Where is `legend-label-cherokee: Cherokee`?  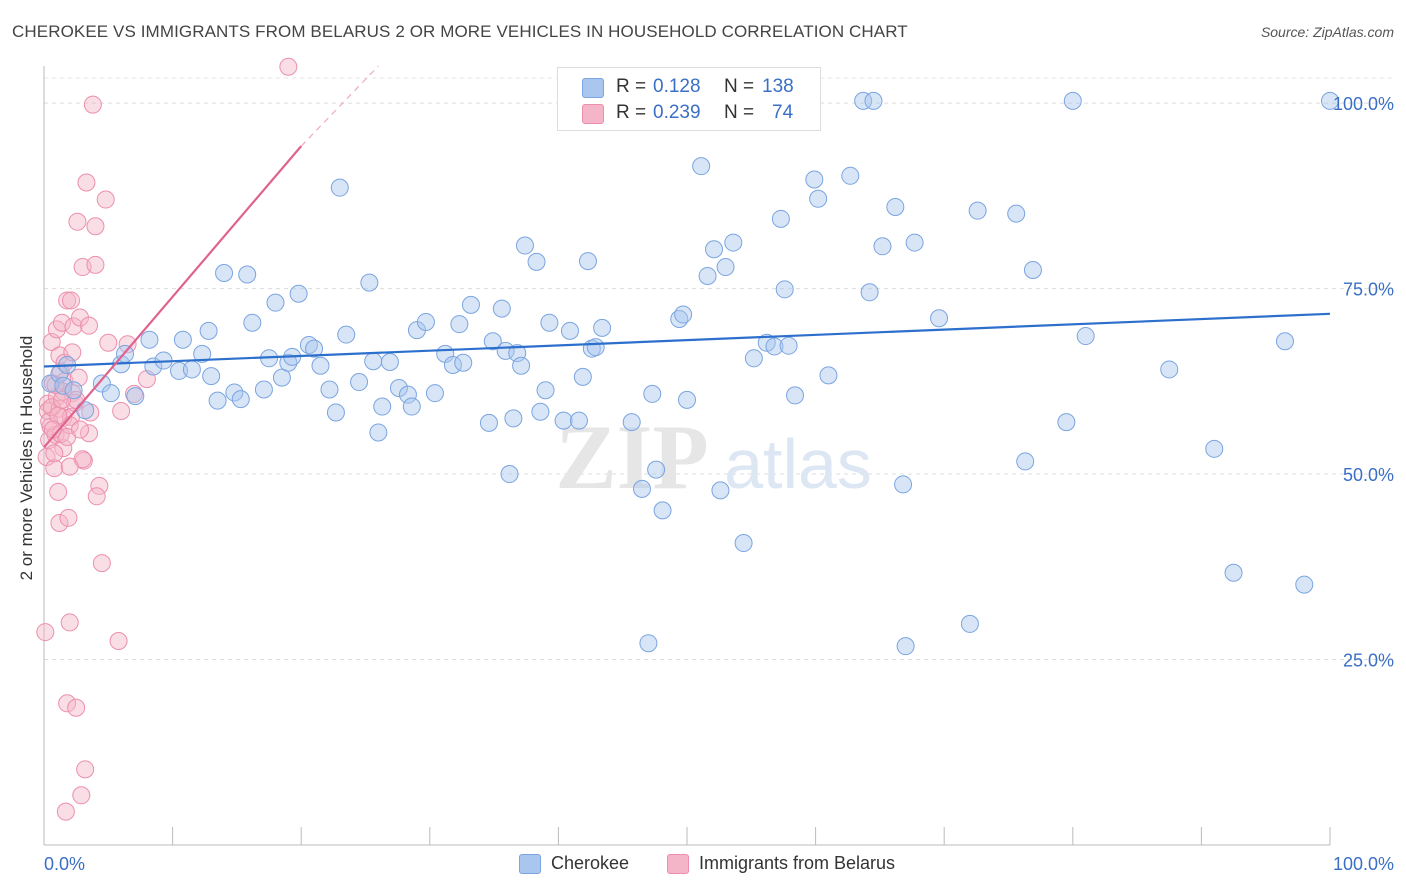 legend-label-cherokee: Cherokee is located at coordinates (590, 863).